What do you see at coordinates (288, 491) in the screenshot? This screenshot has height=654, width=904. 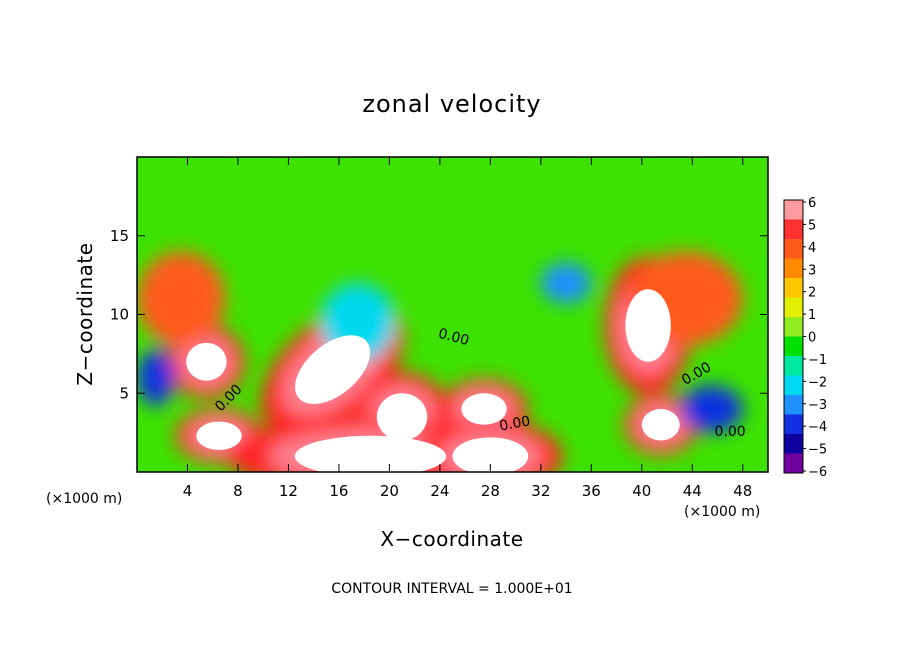 I see `x-tick-label-12: 12` at bounding box center [288, 491].